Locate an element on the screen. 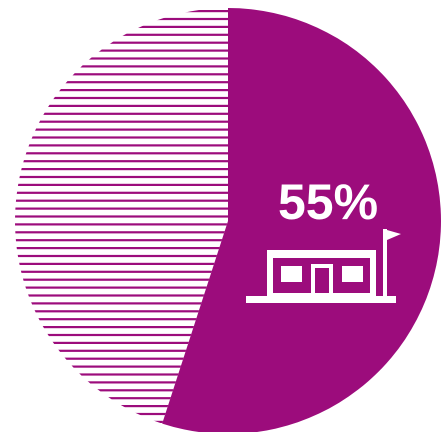 Image resolution: width=447 pixels, height=432 pixels. slice-value-label: 55% is located at coordinates (328, 202).